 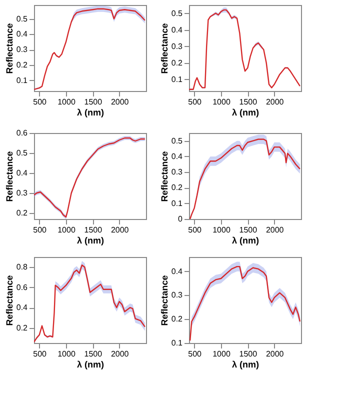 What do you see at coordinates (22, 267) in the screenshot?
I see `y-tick-label: 0.8` at bounding box center [22, 267].